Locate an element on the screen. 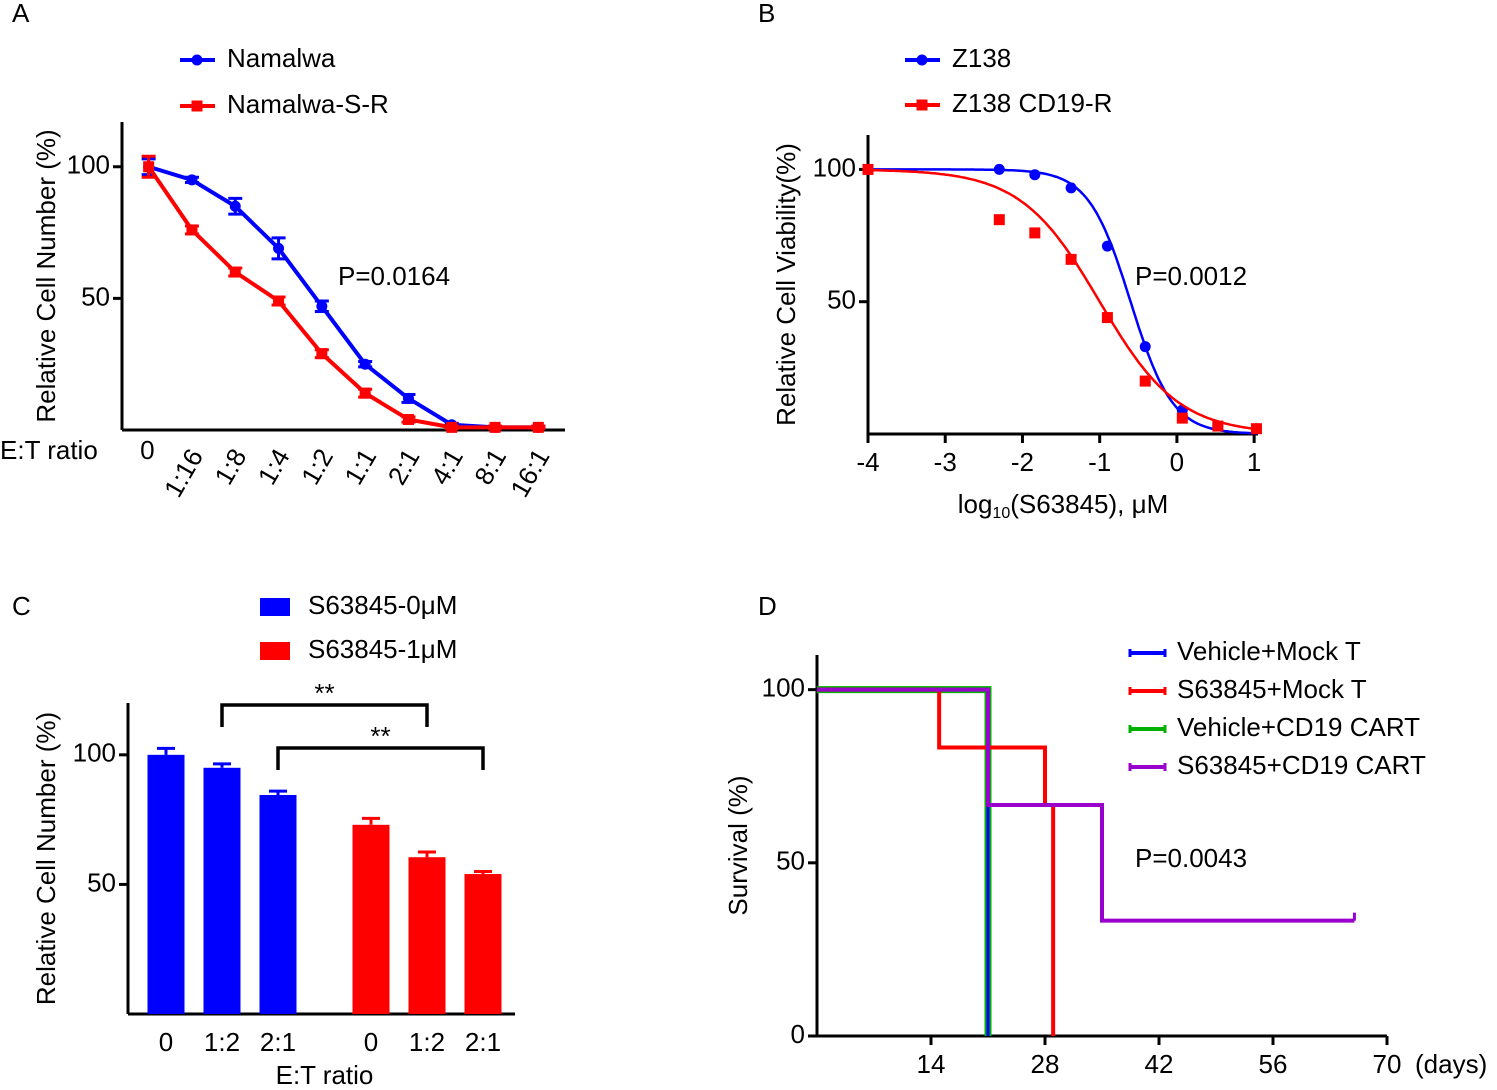 The width and height of the screenshot is (1497, 1090). x-title-rest: (S63845), μM is located at coordinates (1089, 504).